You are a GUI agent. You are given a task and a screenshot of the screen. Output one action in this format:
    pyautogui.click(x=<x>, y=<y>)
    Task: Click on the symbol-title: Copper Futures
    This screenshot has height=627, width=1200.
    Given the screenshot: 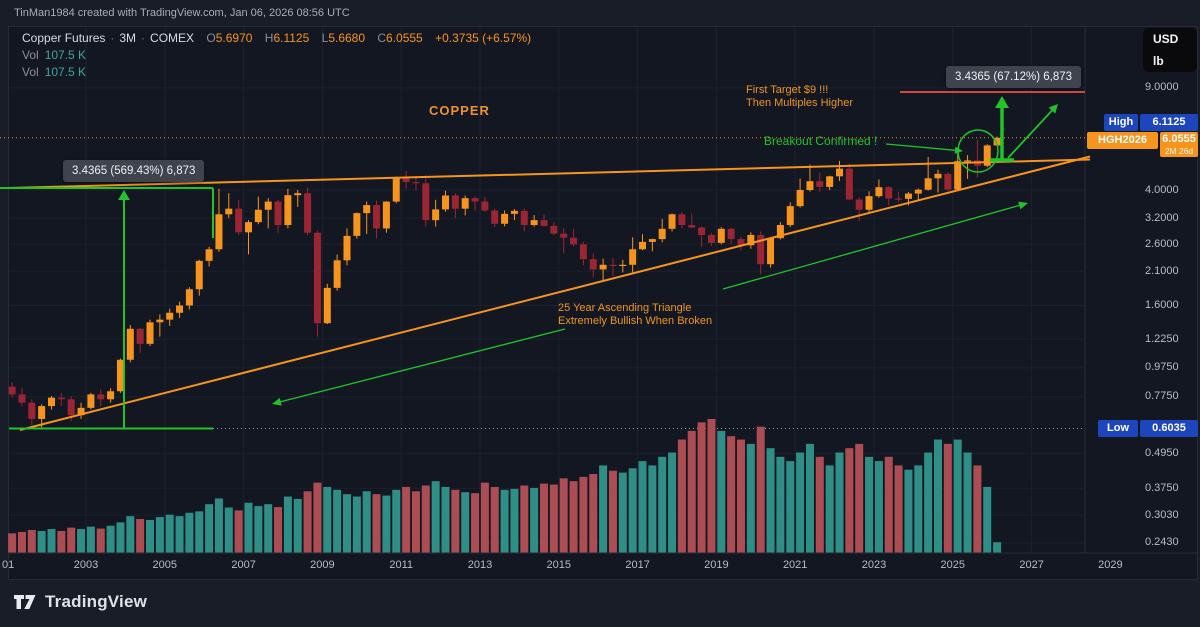 What is the action you would take?
    pyautogui.click(x=64, y=38)
    